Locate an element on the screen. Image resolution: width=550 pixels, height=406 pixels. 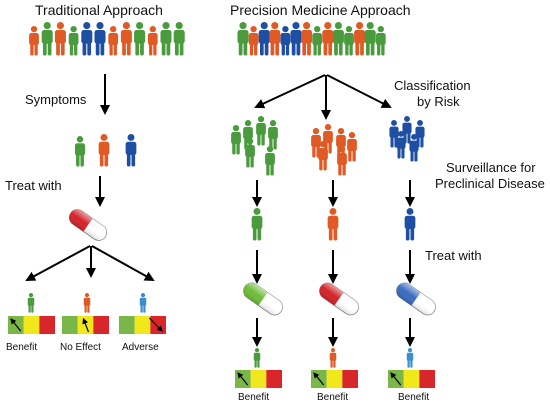
outcome-scale-adverse is located at coordinates (142, 325).